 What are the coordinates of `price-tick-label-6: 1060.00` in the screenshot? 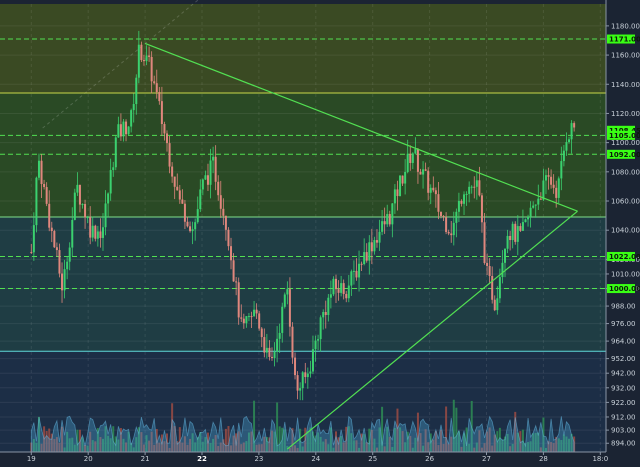 It's located at (625, 202).